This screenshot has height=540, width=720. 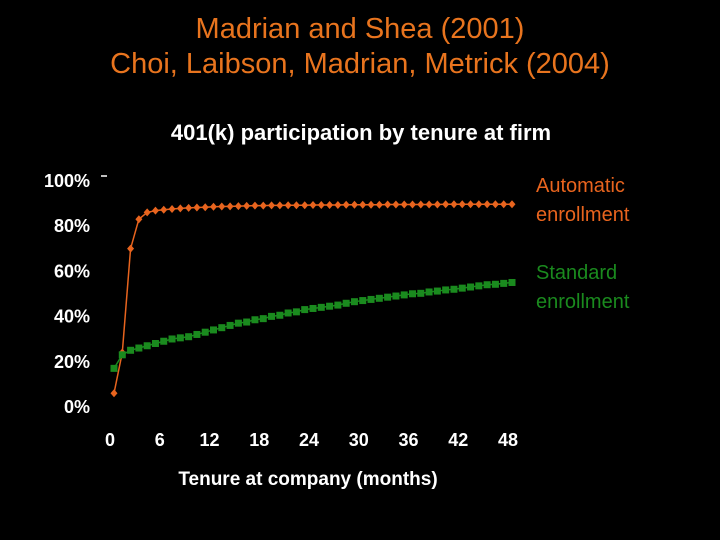 I want to click on slide-title-line-2: Choi, Laibson, Madrian, Metrick (2004), so click(x=360, y=64).